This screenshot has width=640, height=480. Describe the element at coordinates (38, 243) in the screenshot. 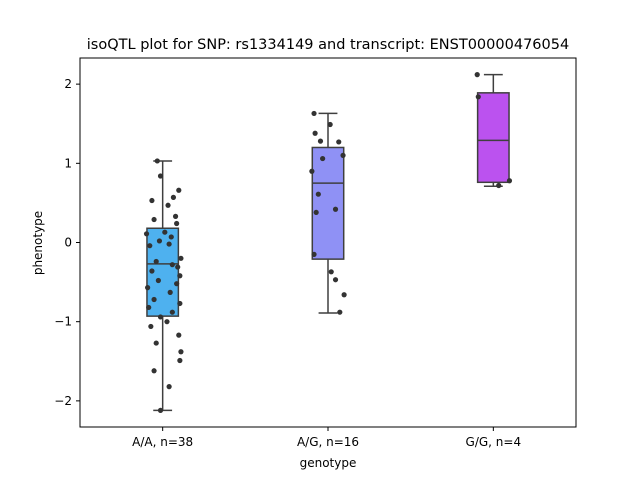

I see `y-axis-label: phenotype` at that location.